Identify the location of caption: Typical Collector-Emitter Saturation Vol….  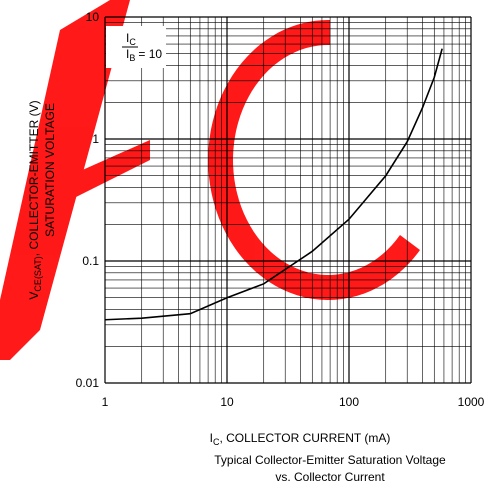
(330, 460).